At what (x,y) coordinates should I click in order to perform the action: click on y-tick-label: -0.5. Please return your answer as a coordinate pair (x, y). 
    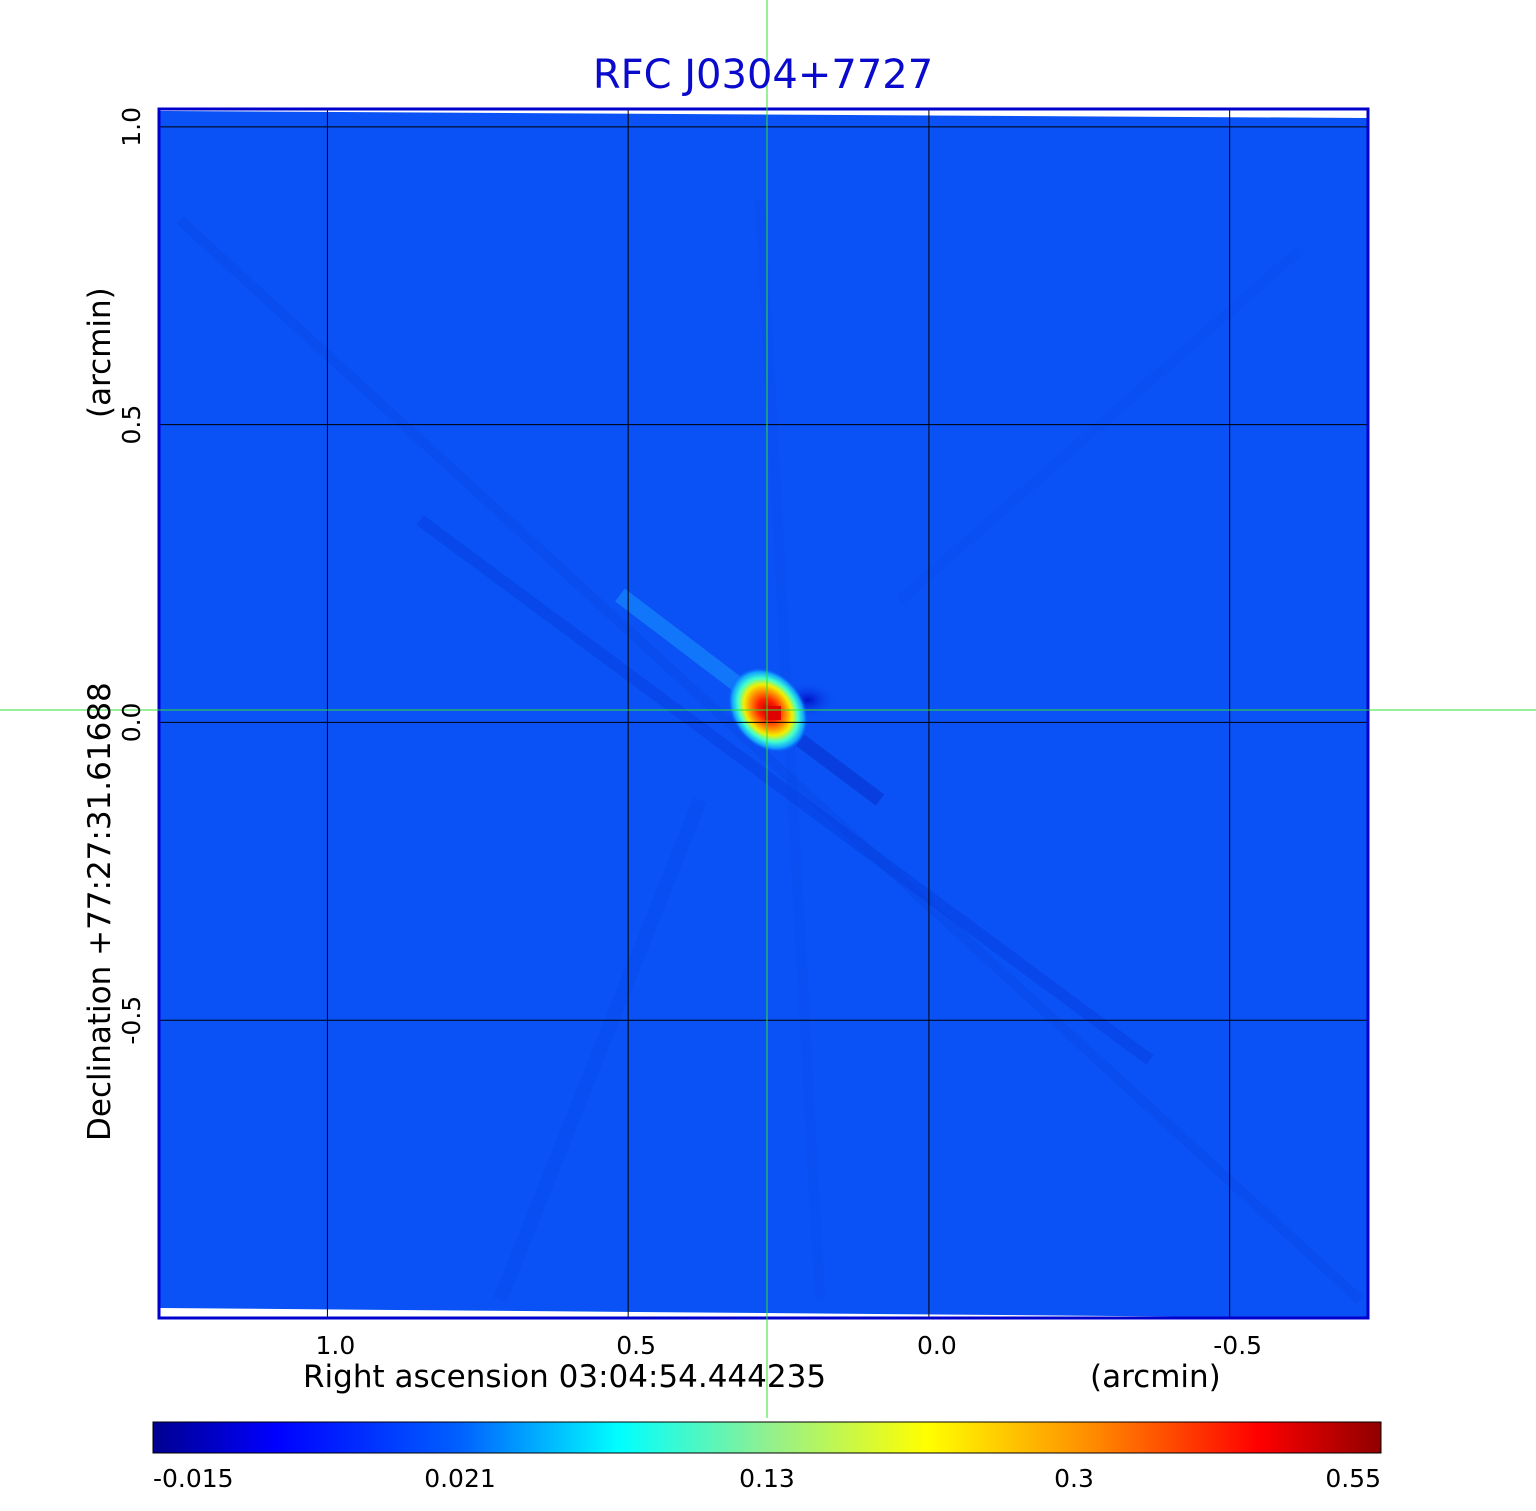
    Looking at the image, I should click on (131, 1020).